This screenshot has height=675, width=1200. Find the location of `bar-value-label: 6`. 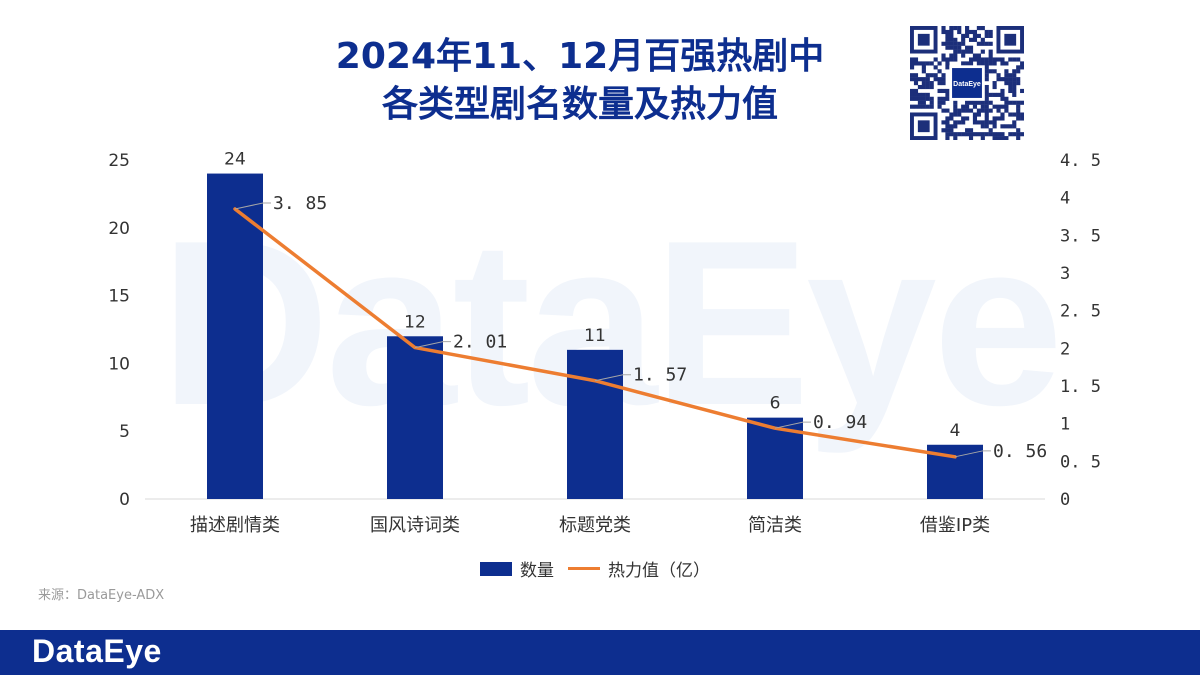

bar-value-label: 6 is located at coordinates (775, 404).